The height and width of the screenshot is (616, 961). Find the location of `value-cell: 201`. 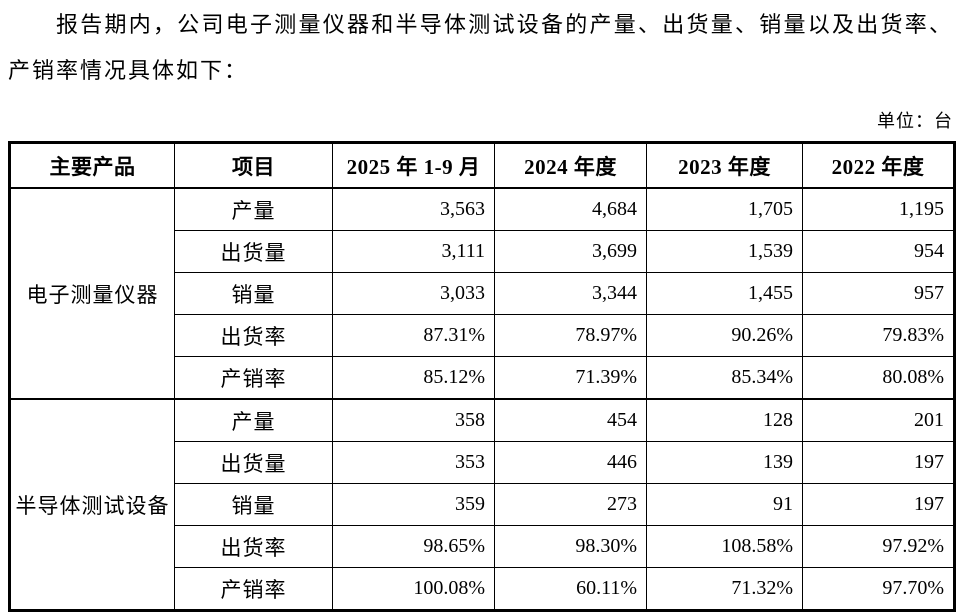

value-cell: 201 is located at coordinates (878, 420).